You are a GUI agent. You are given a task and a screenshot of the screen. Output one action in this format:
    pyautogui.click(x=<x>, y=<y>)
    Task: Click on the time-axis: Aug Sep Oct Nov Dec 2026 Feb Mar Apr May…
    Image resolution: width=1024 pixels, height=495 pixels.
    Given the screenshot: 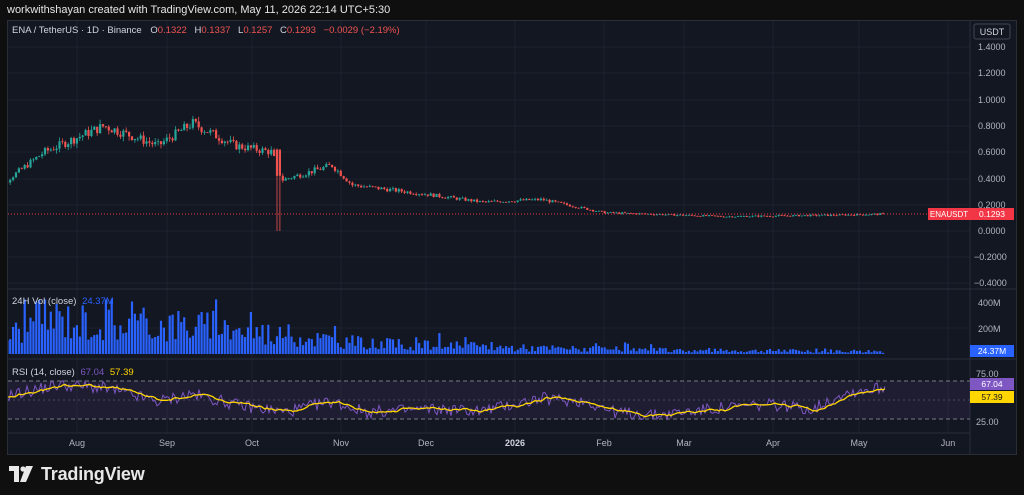 What is the action you would take?
    pyautogui.click(x=512, y=443)
    